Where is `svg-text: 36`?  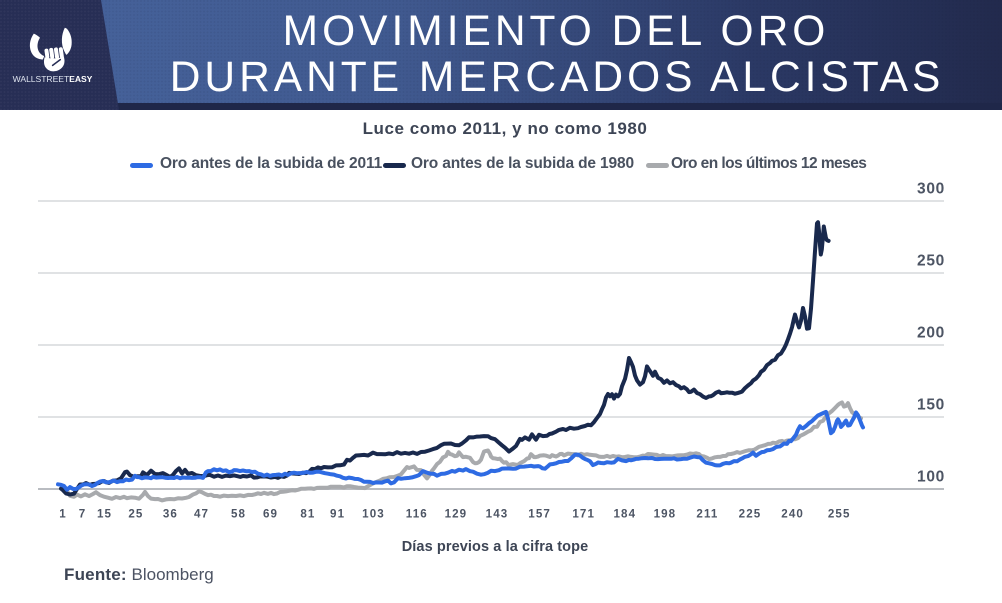 svg-text: 36 is located at coordinates (170, 513).